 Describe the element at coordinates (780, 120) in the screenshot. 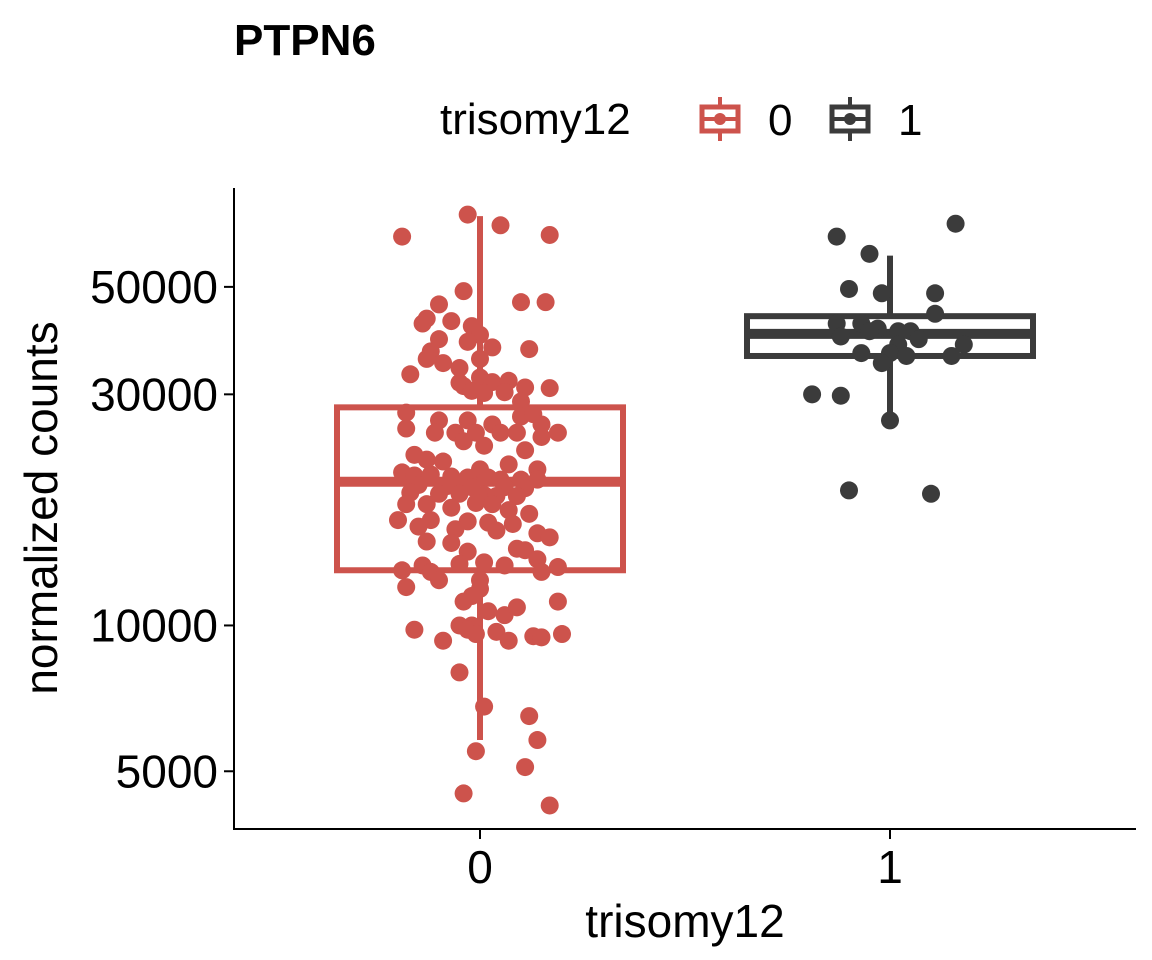

I see `legend-label: 0` at that location.